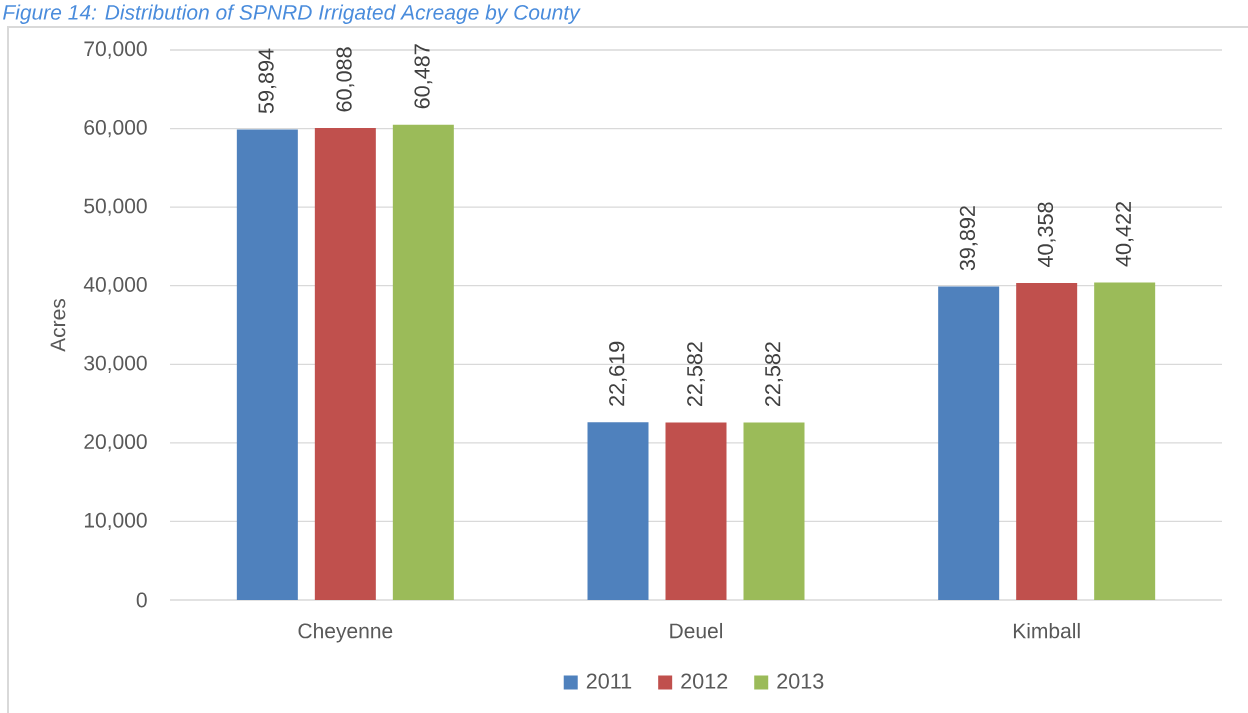 Image resolution: width=1248 pixels, height=713 pixels. What do you see at coordinates (618, 373) in the screenshot?
I see `data-label: 22,619` at bounding box center [618, 373].